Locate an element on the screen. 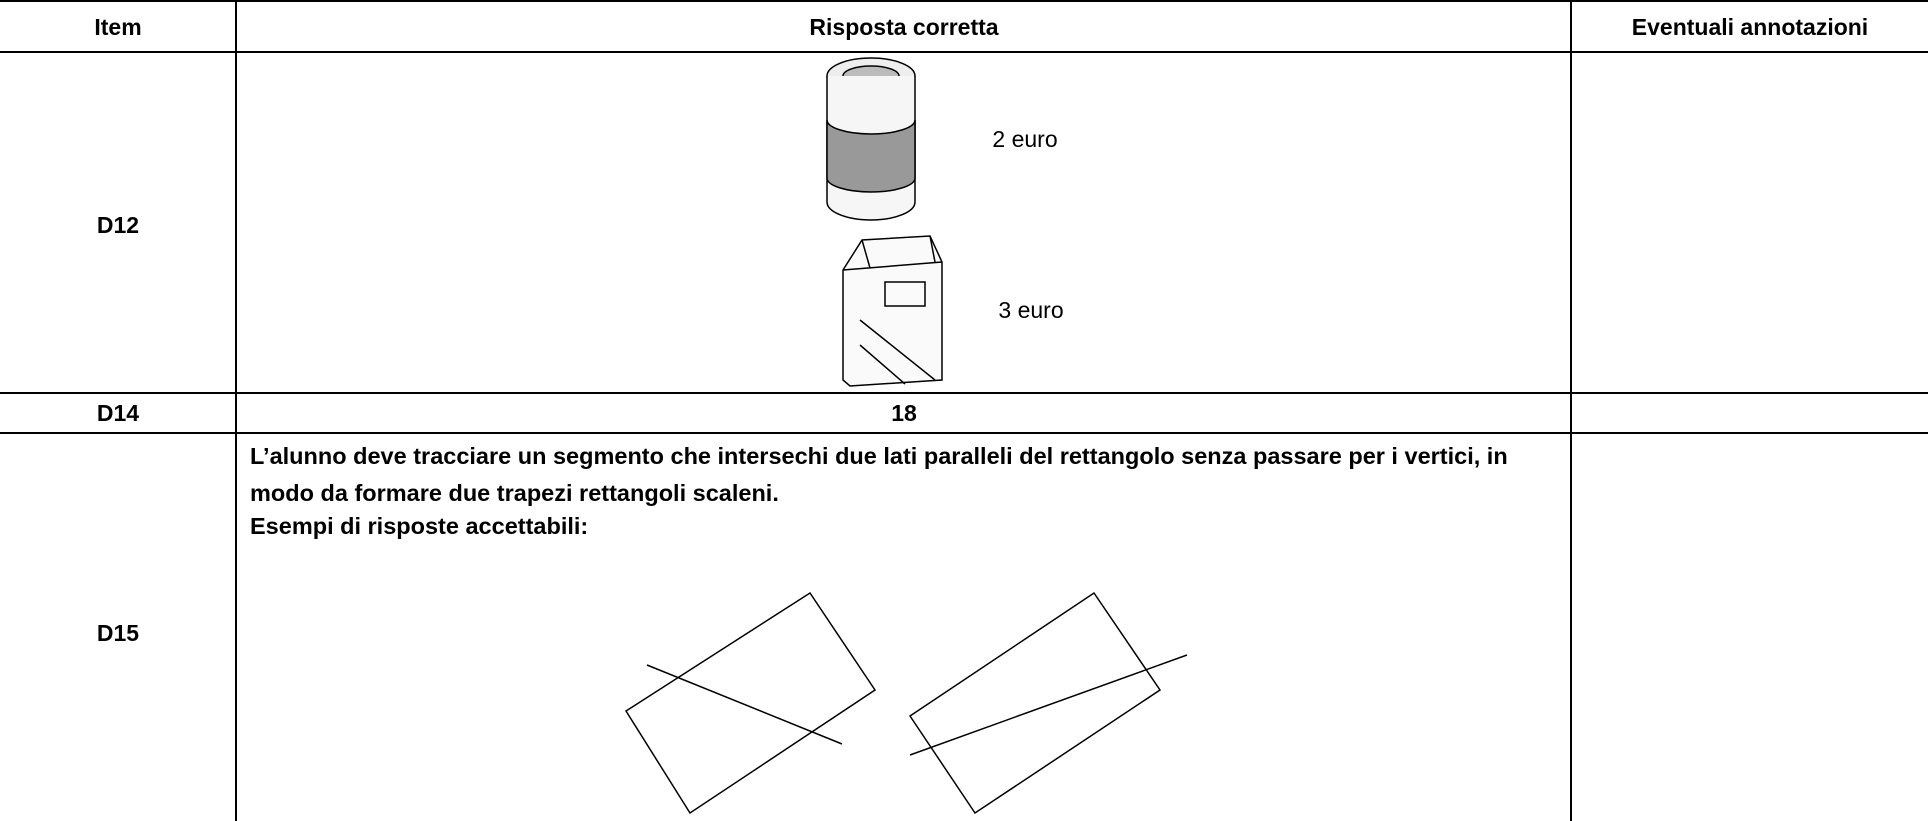 Image resolution: width=1928 pixels, height=821 pixels. price: 3 euro is located at coordinates (1031, 310).